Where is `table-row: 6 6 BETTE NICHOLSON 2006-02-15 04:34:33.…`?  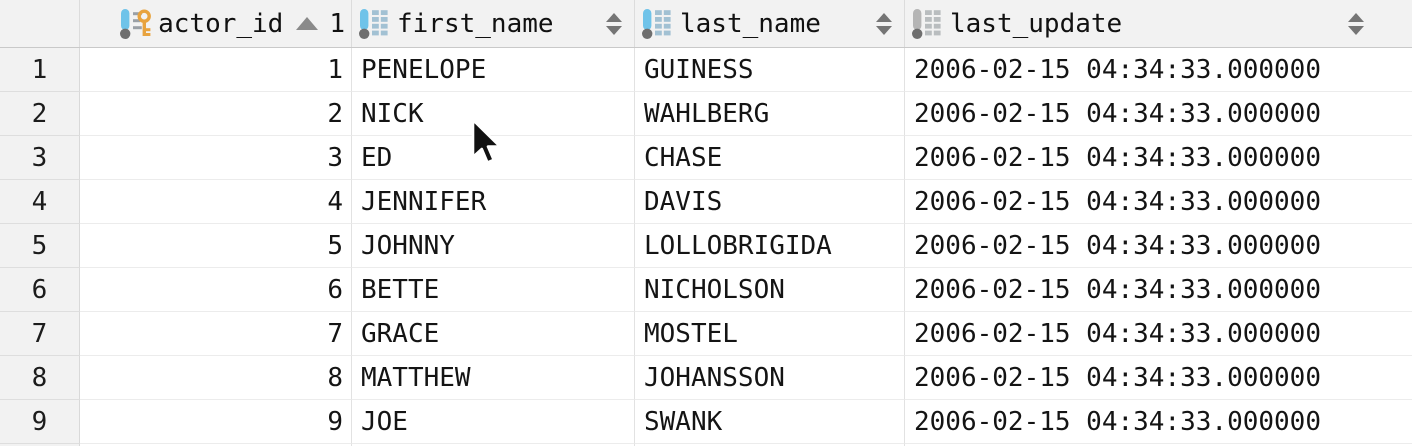
table-row: 6 6 BETTE NICHOLSON 2006-02-15 04:34:33.… is located at coordinates (706, 290).